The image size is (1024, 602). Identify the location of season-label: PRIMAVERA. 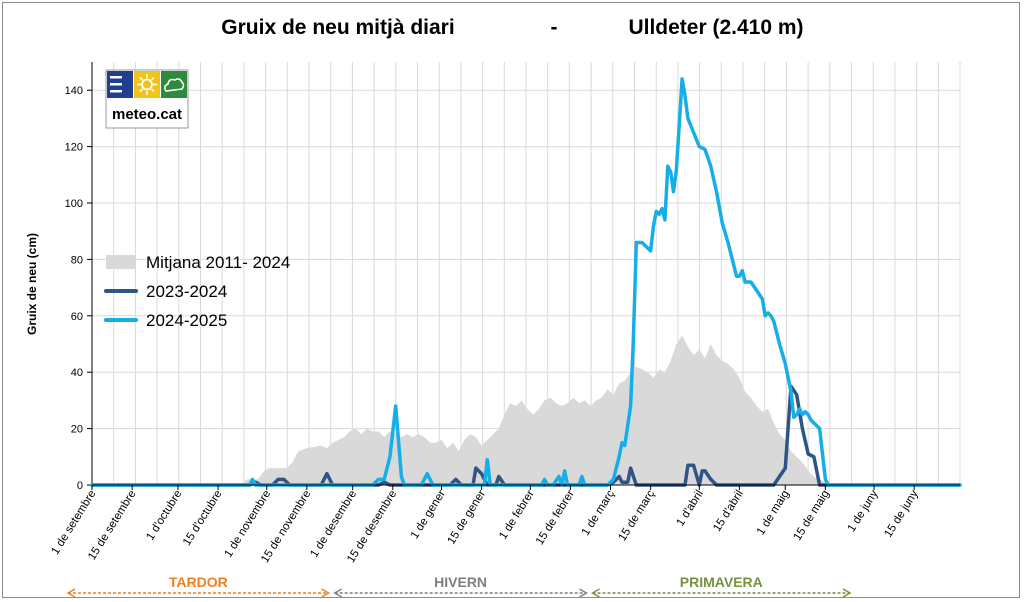
(721, 582).